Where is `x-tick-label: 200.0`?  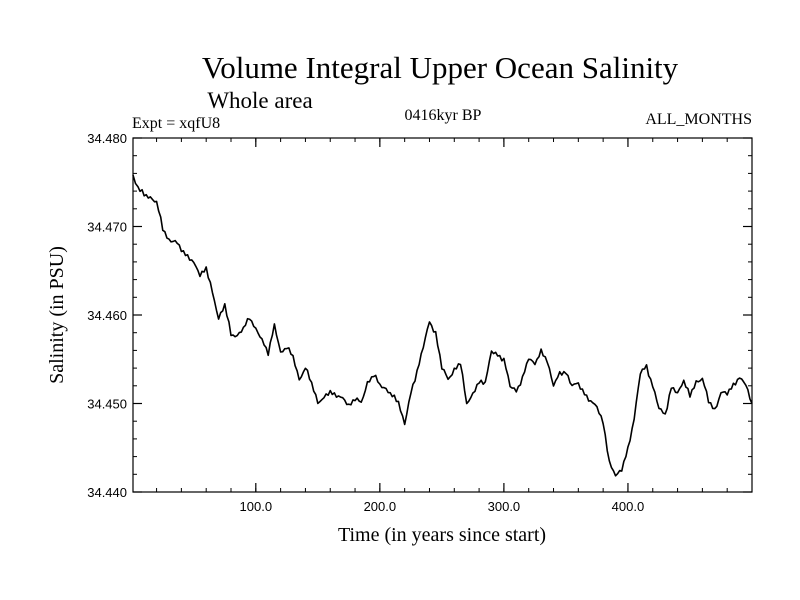
x-tick-label: 200.0 is located at coordinates (380, 506).